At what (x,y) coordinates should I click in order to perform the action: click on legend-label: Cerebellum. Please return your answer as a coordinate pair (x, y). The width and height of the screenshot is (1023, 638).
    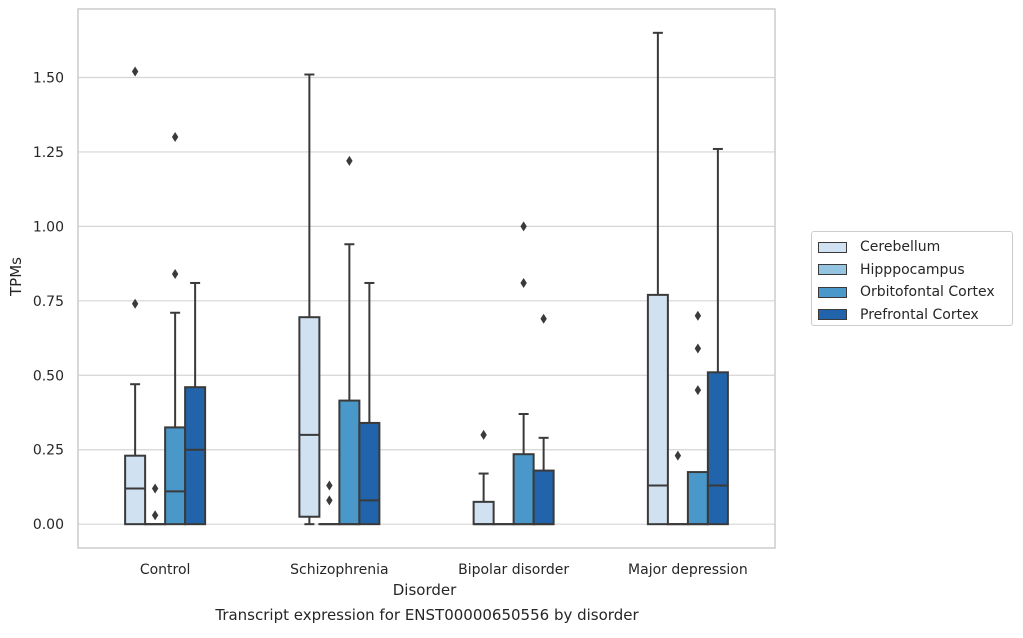
    Looking at the image, I should click on (900, 247).